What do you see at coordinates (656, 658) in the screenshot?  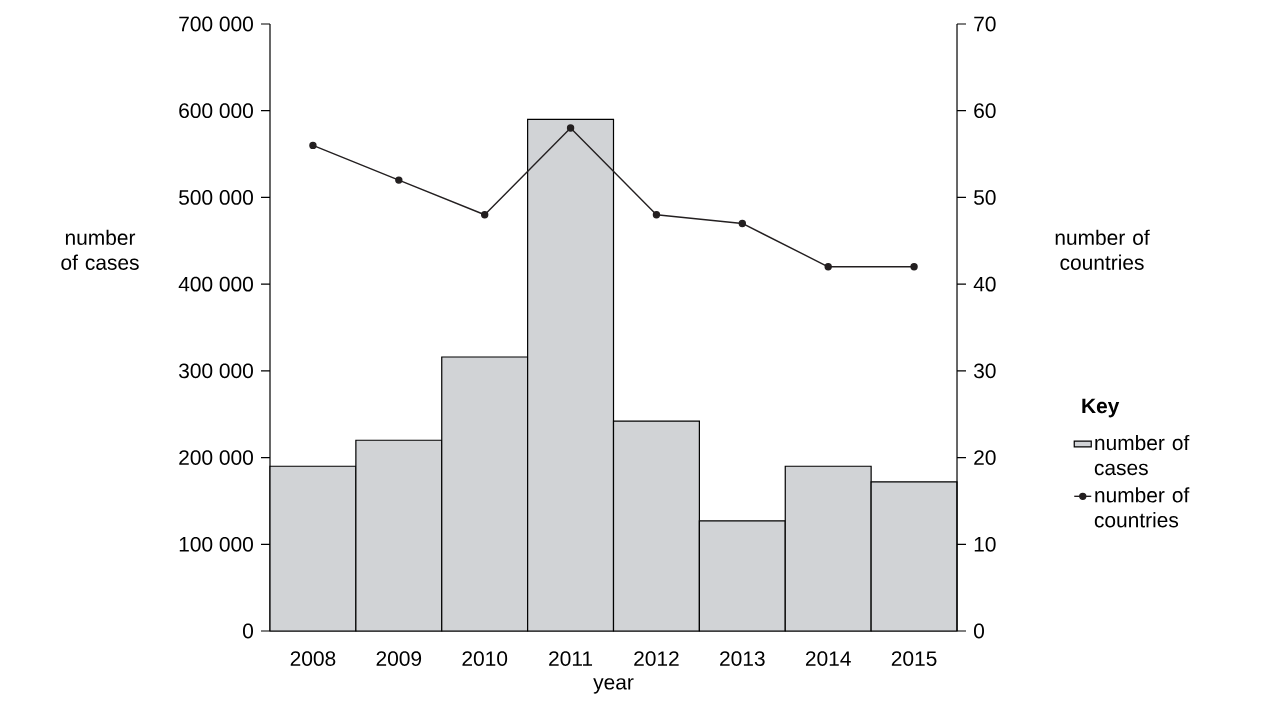 I see `x-tick-label: 2012` at bounding box center [656, 658].